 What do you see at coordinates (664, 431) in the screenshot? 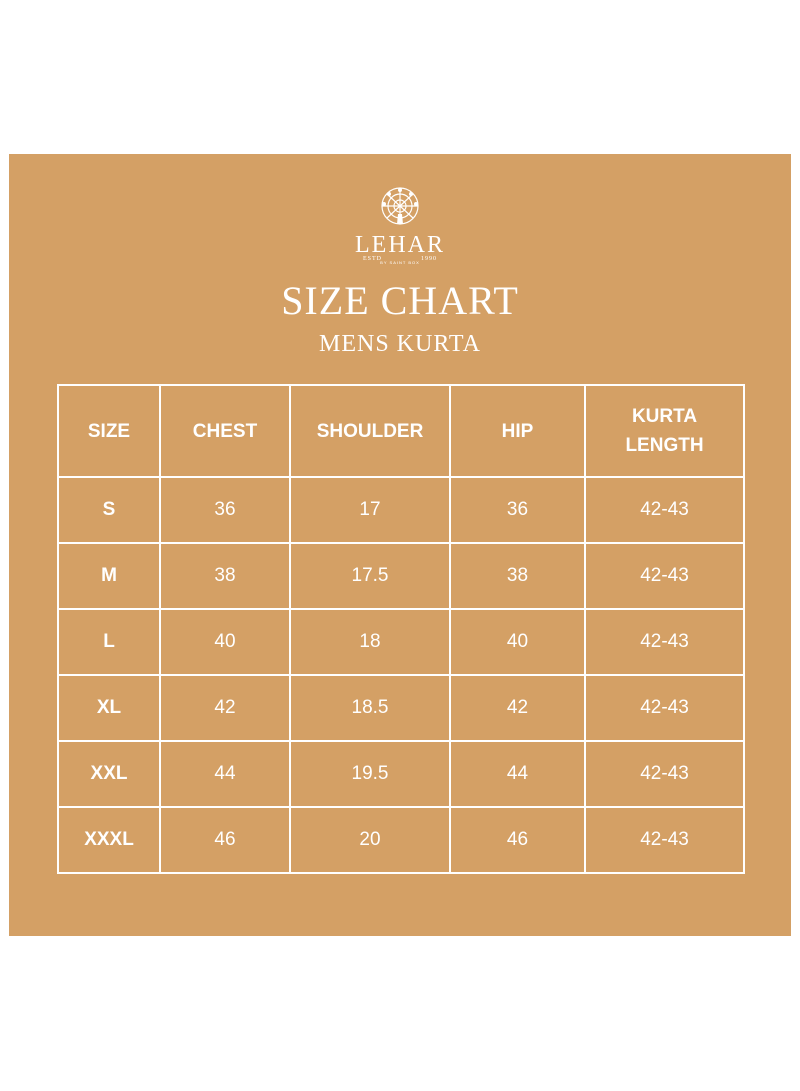
I see `header-kurta-length: KURTA LENGTH` at bounding box center [664, 431].